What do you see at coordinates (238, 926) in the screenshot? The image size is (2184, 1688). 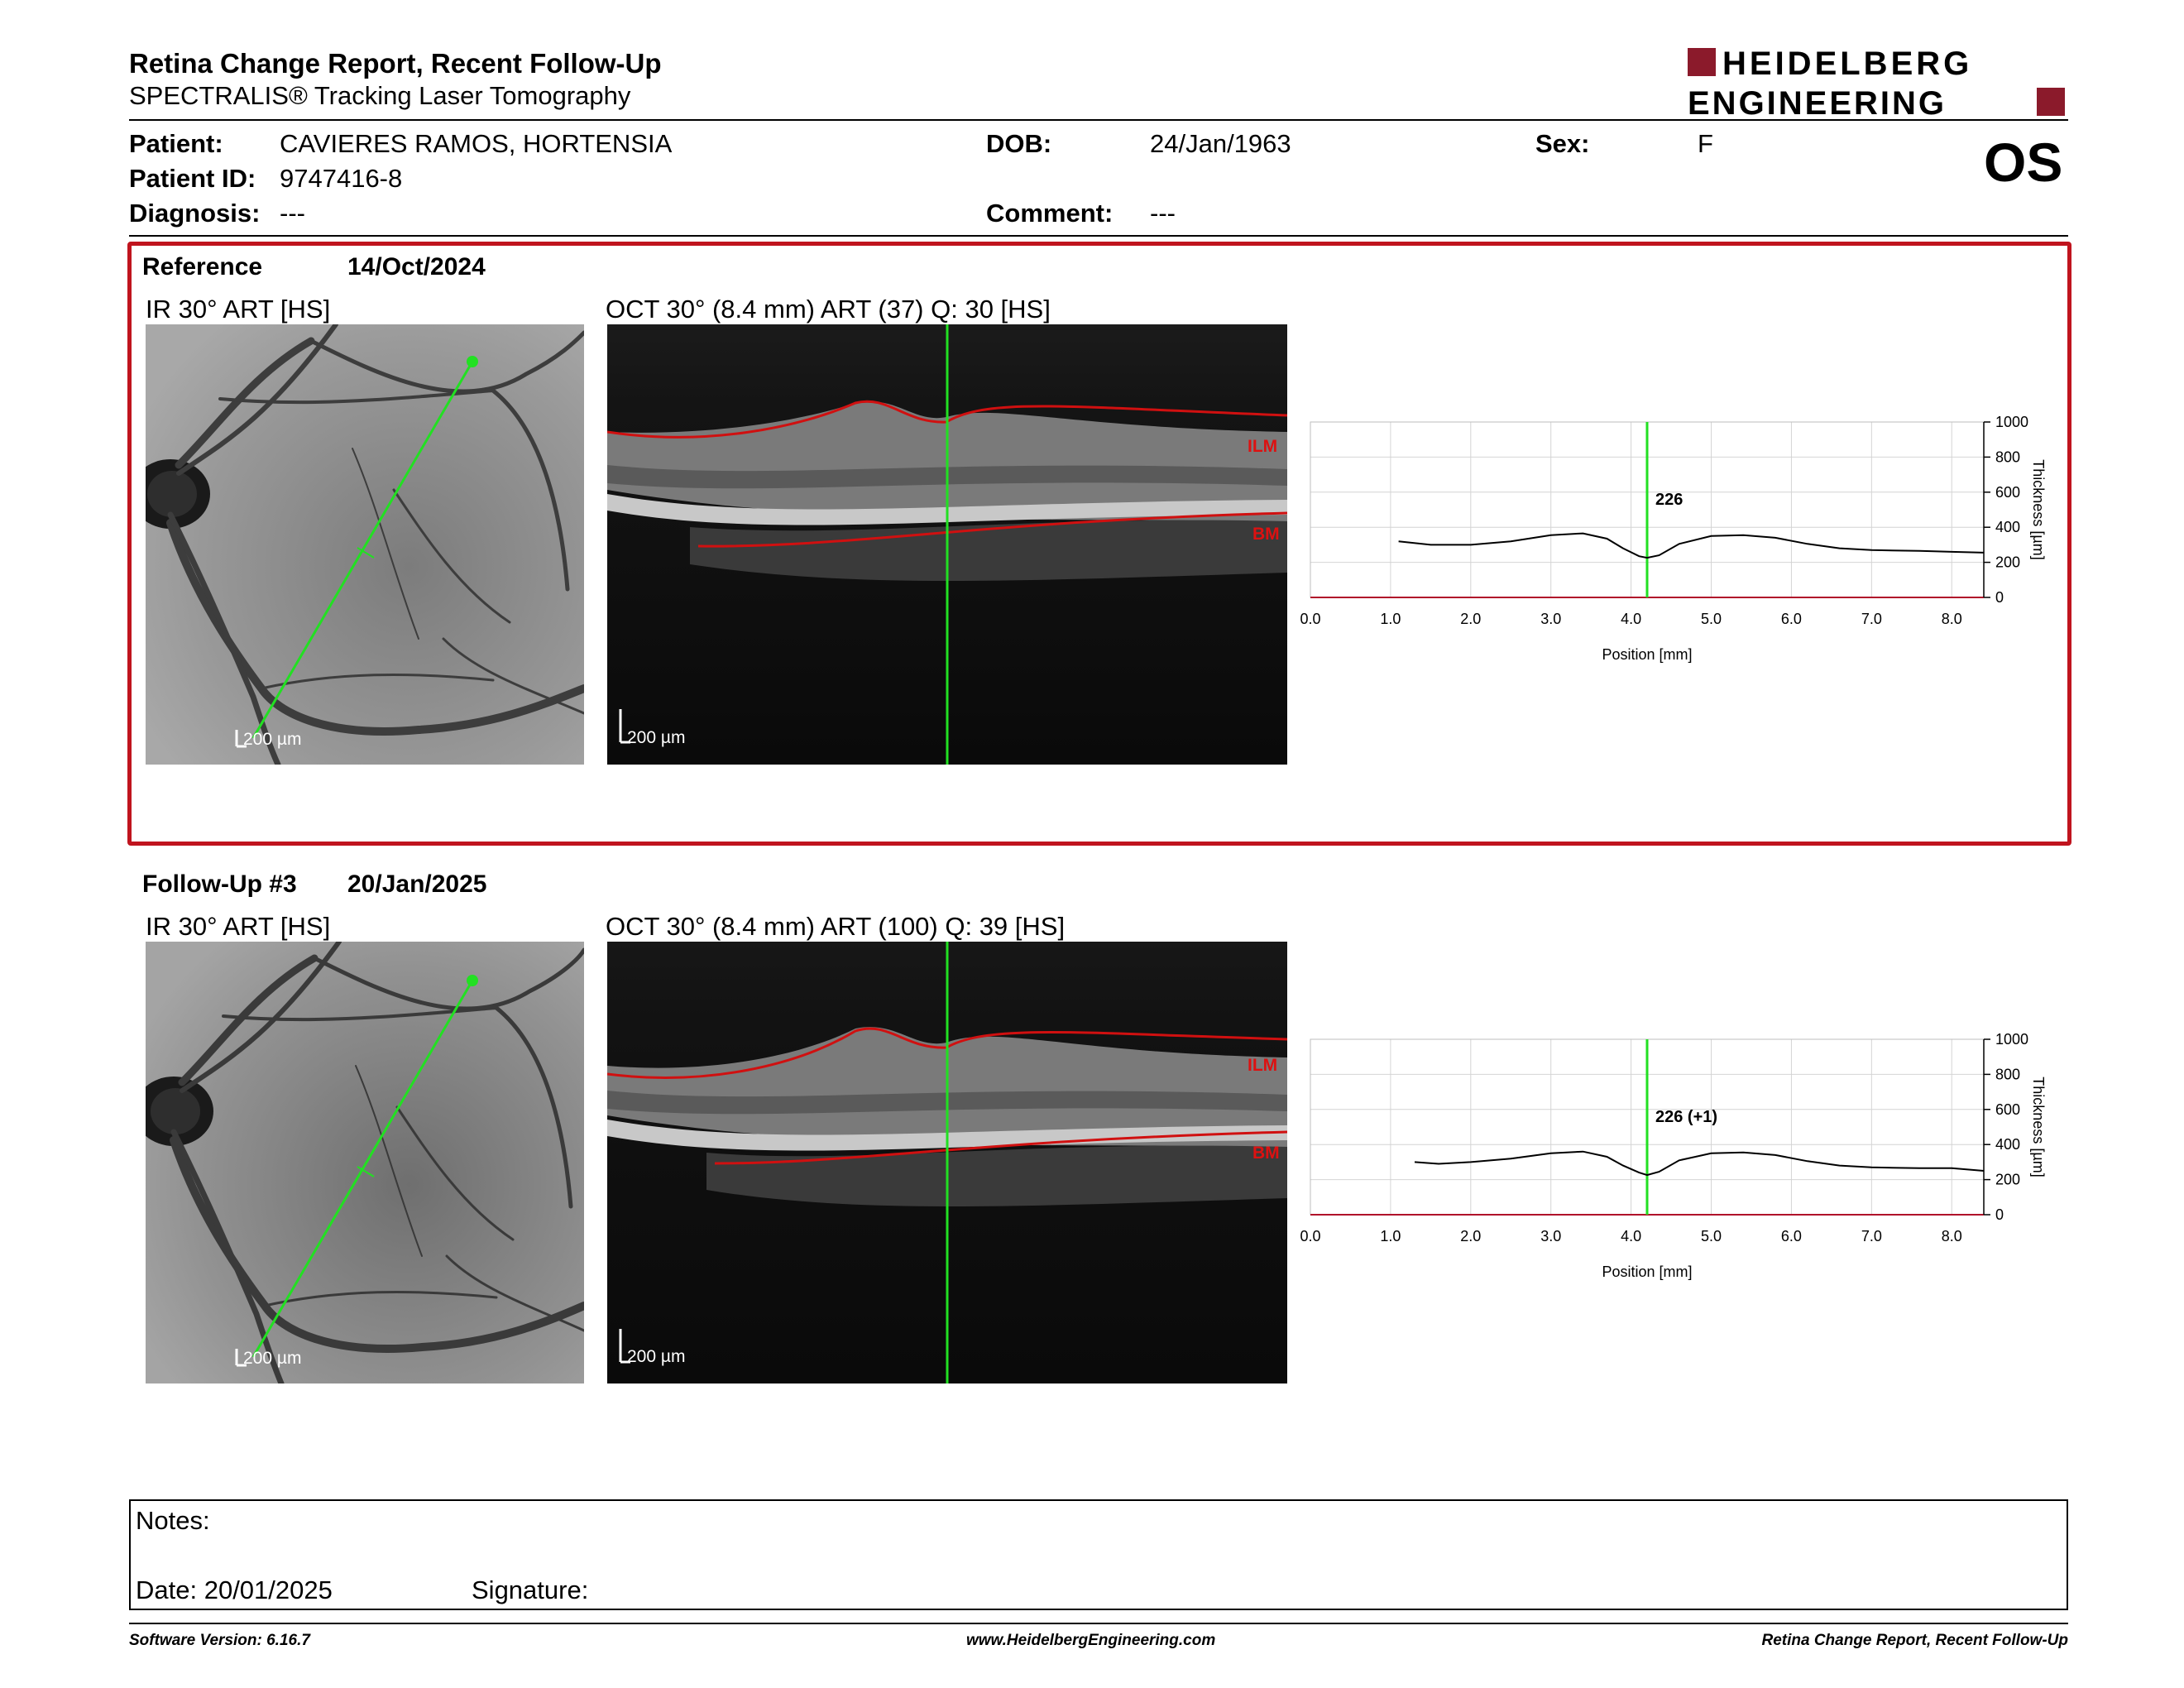 I see `followup-ir-label: IR 30° ART [HS]` at bounding box center [238, 926].